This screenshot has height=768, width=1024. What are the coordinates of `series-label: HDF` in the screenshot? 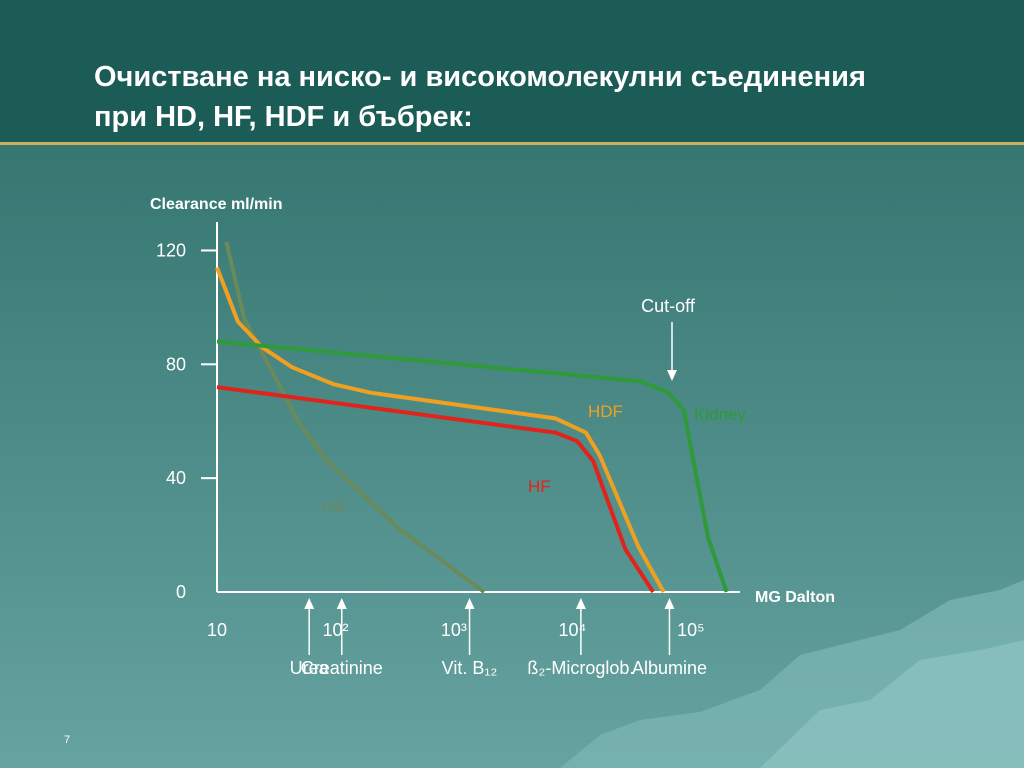 It's located at (605, 411).